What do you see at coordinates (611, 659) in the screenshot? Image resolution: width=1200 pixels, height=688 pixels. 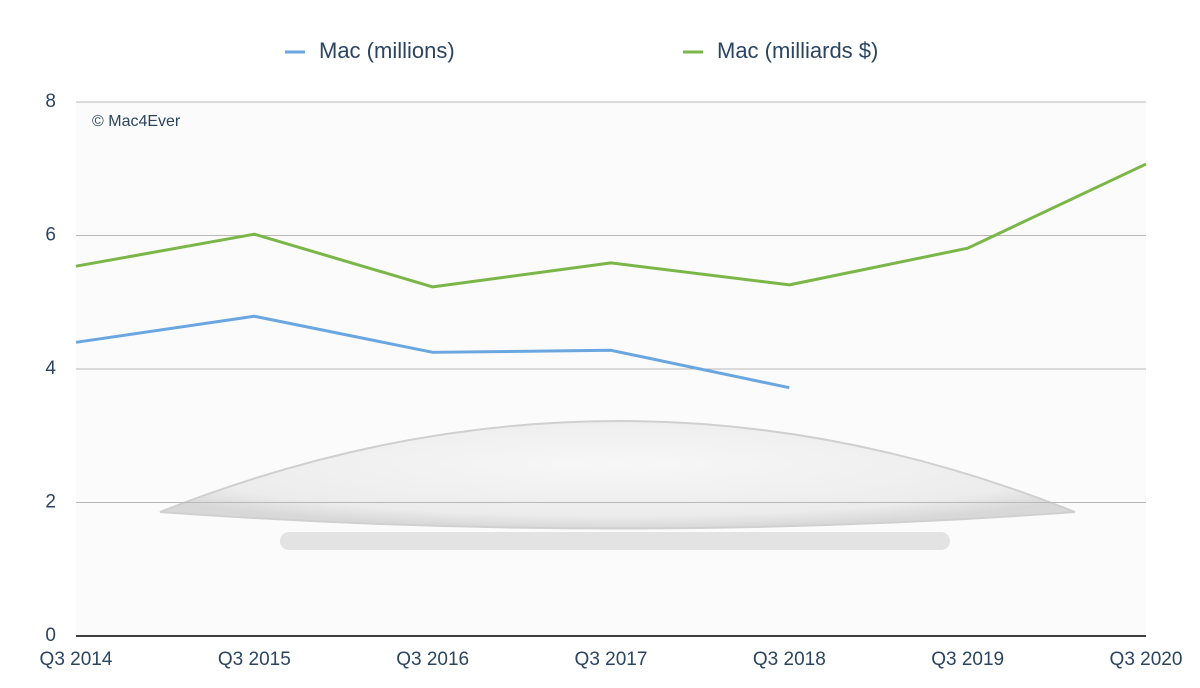 I see `x-tick-label: Q3 2017` at bounding box center [611, 659].